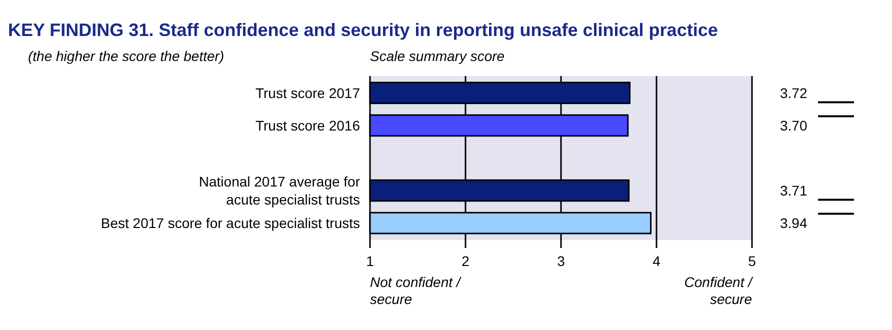  I want to click on x-tick-label: 1, so click(370, 261).